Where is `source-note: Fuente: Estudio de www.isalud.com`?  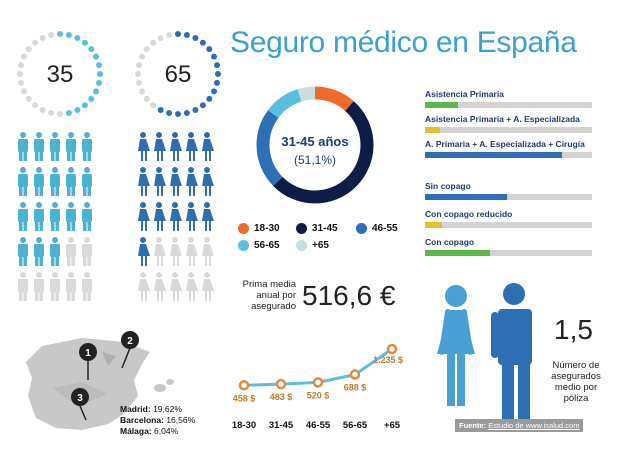 source-note: Fuente: Estudio de www.isalud.com is located at coordinates (519, 425).